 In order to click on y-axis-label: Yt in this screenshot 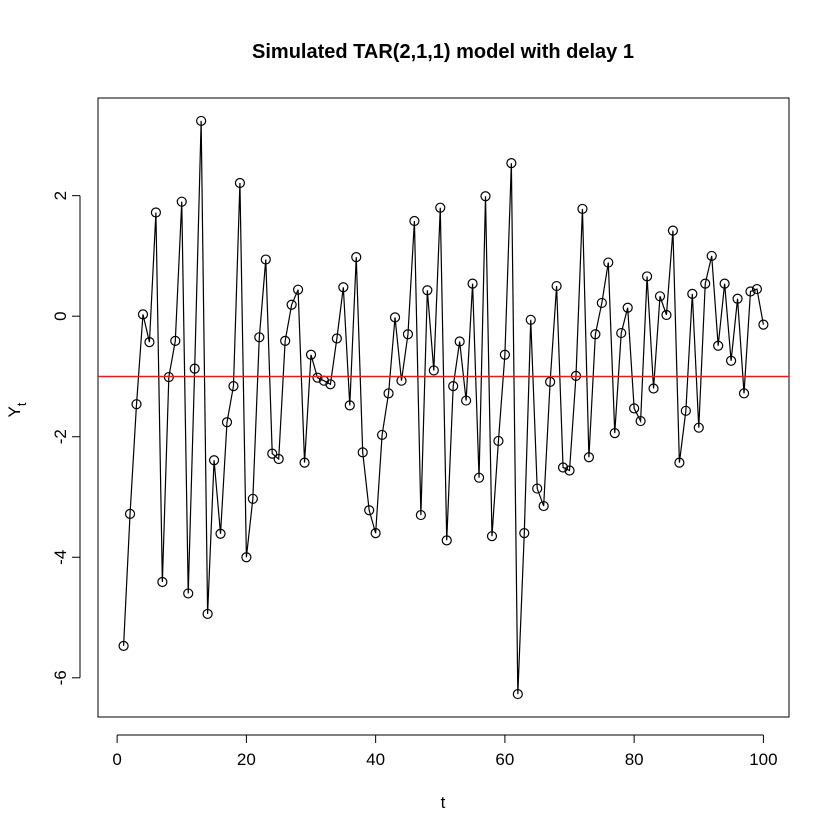, I will do `click(17, 409)`.